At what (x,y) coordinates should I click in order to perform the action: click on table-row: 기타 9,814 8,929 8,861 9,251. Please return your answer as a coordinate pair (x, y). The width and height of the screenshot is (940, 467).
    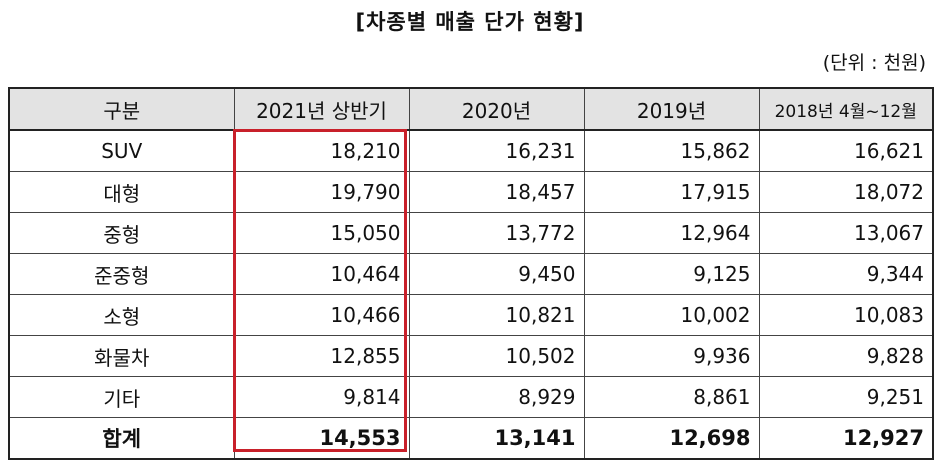
    Looking at the image, I should click on (471, 397).